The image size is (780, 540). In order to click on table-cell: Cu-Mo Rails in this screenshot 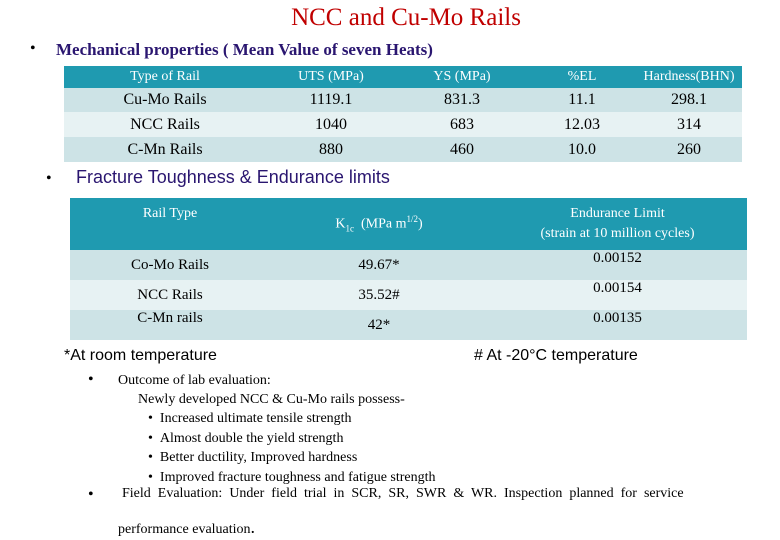, I will do `click(165, 100)`.